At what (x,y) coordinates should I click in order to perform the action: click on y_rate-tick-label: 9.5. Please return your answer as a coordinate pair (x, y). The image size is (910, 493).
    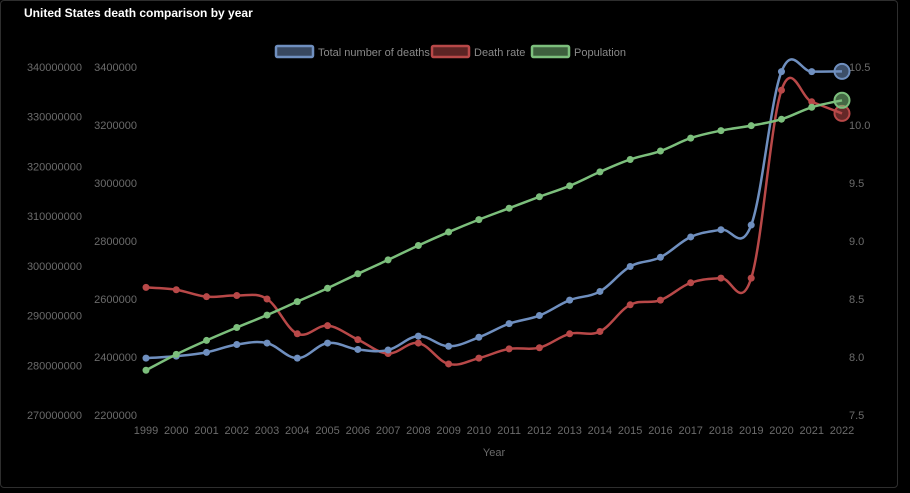
    Looking at the image, I should click on (856, 184).